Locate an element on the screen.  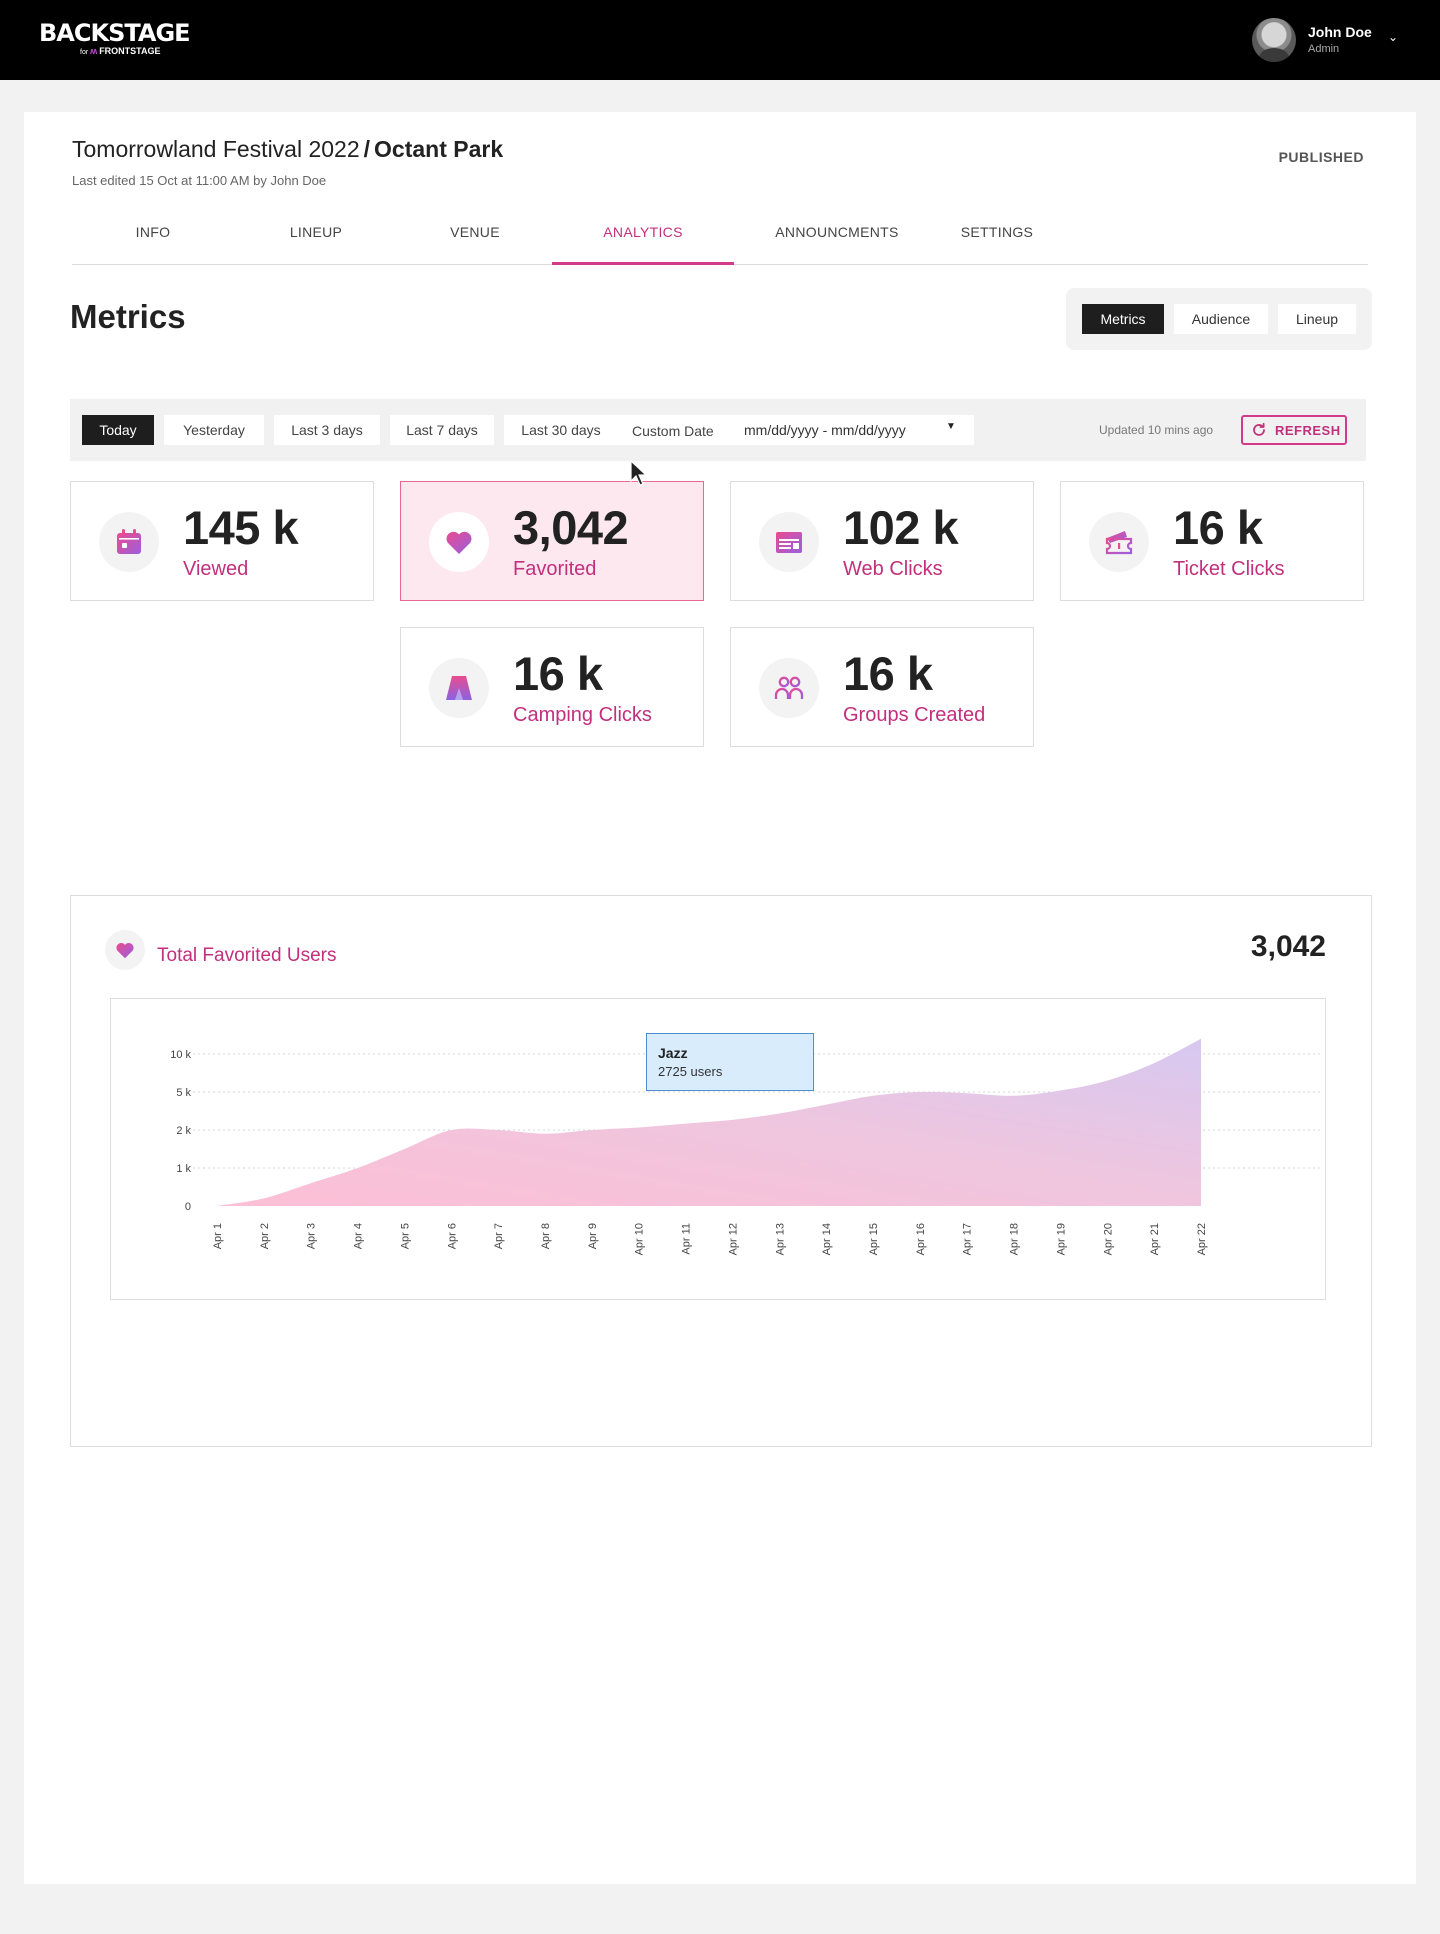
x-tick-label: Apr 3 is located at coordinates (312, 1236).